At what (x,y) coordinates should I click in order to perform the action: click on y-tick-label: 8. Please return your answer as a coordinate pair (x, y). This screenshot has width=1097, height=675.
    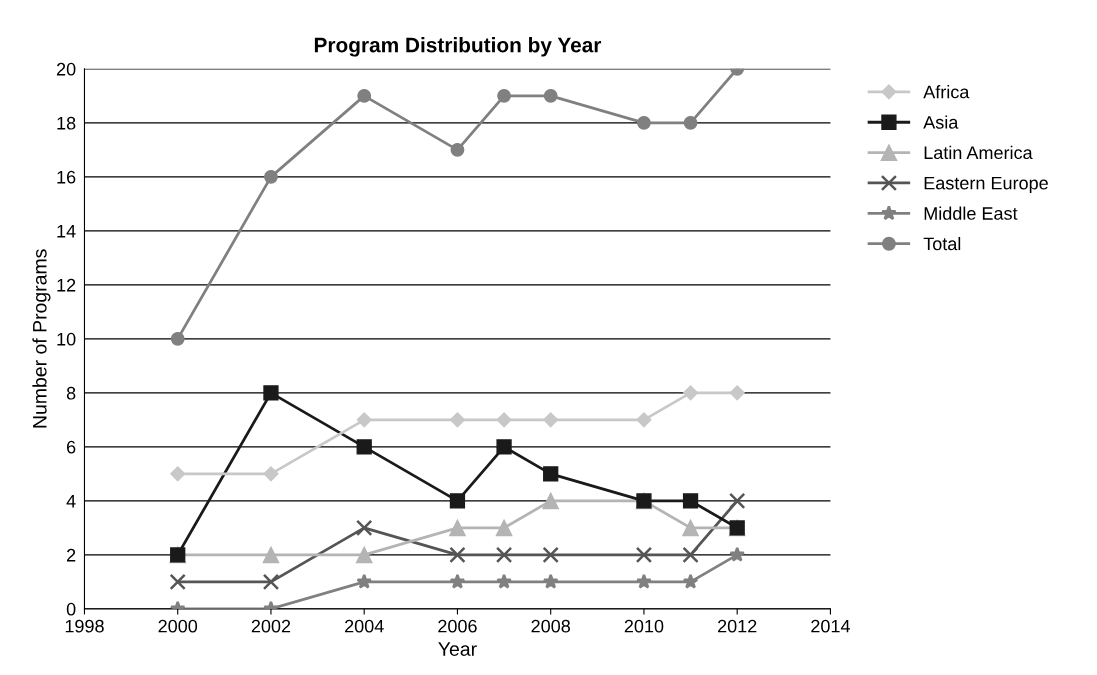
    Looking at the image, I should click on (71, 393).